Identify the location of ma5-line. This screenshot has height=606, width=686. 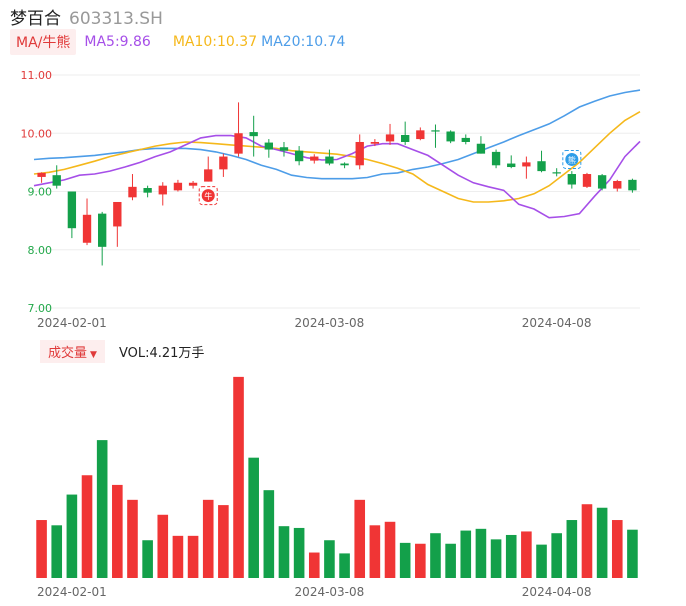
(337, 176).